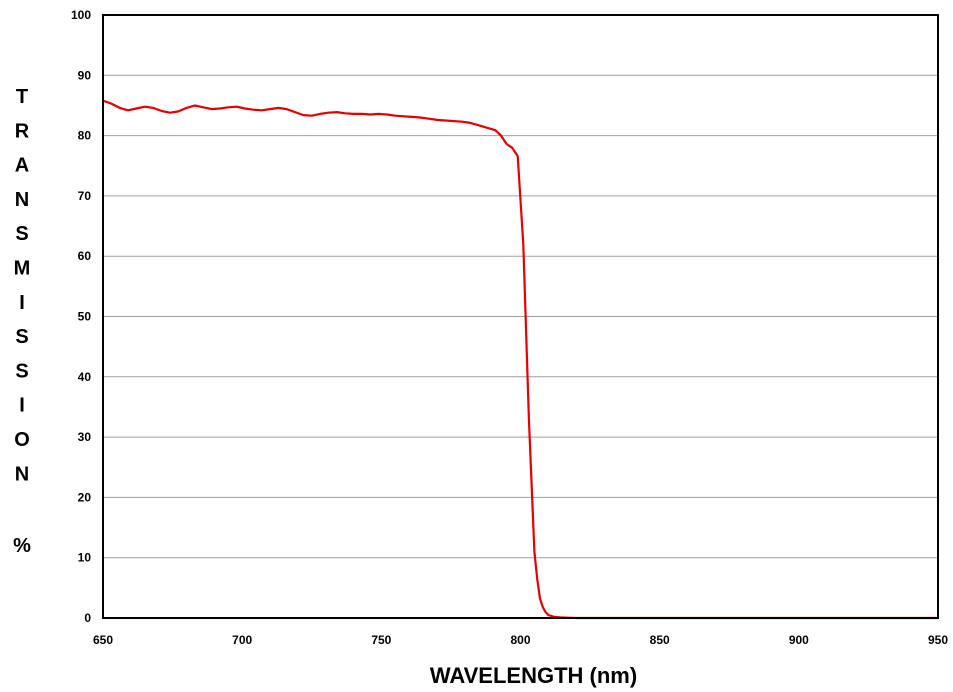 The width and height of the screenshot is (953, 692). What do you see at coordinates (85, 377) in the screenshot?
I see `y-tick-label: 40` at bounding box center [85, 377].